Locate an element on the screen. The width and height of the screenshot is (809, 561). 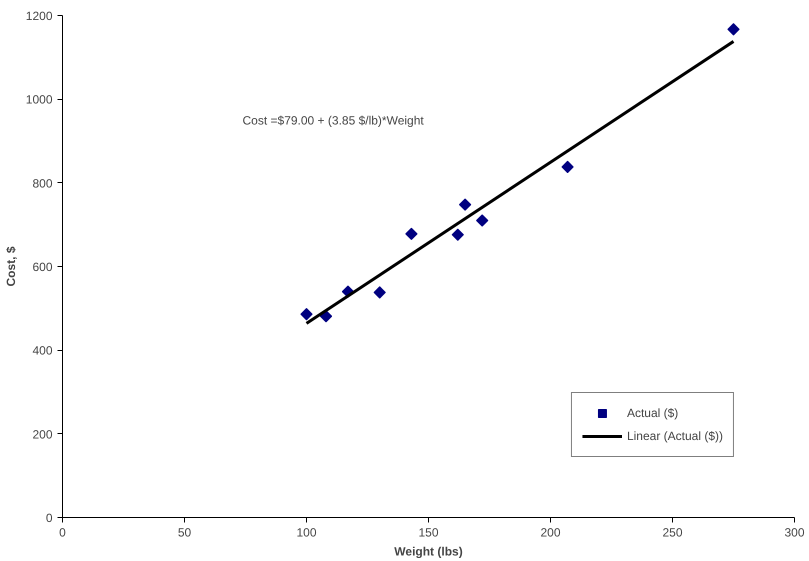
x-tick-label: 0 is located at coordinates (62, 533).